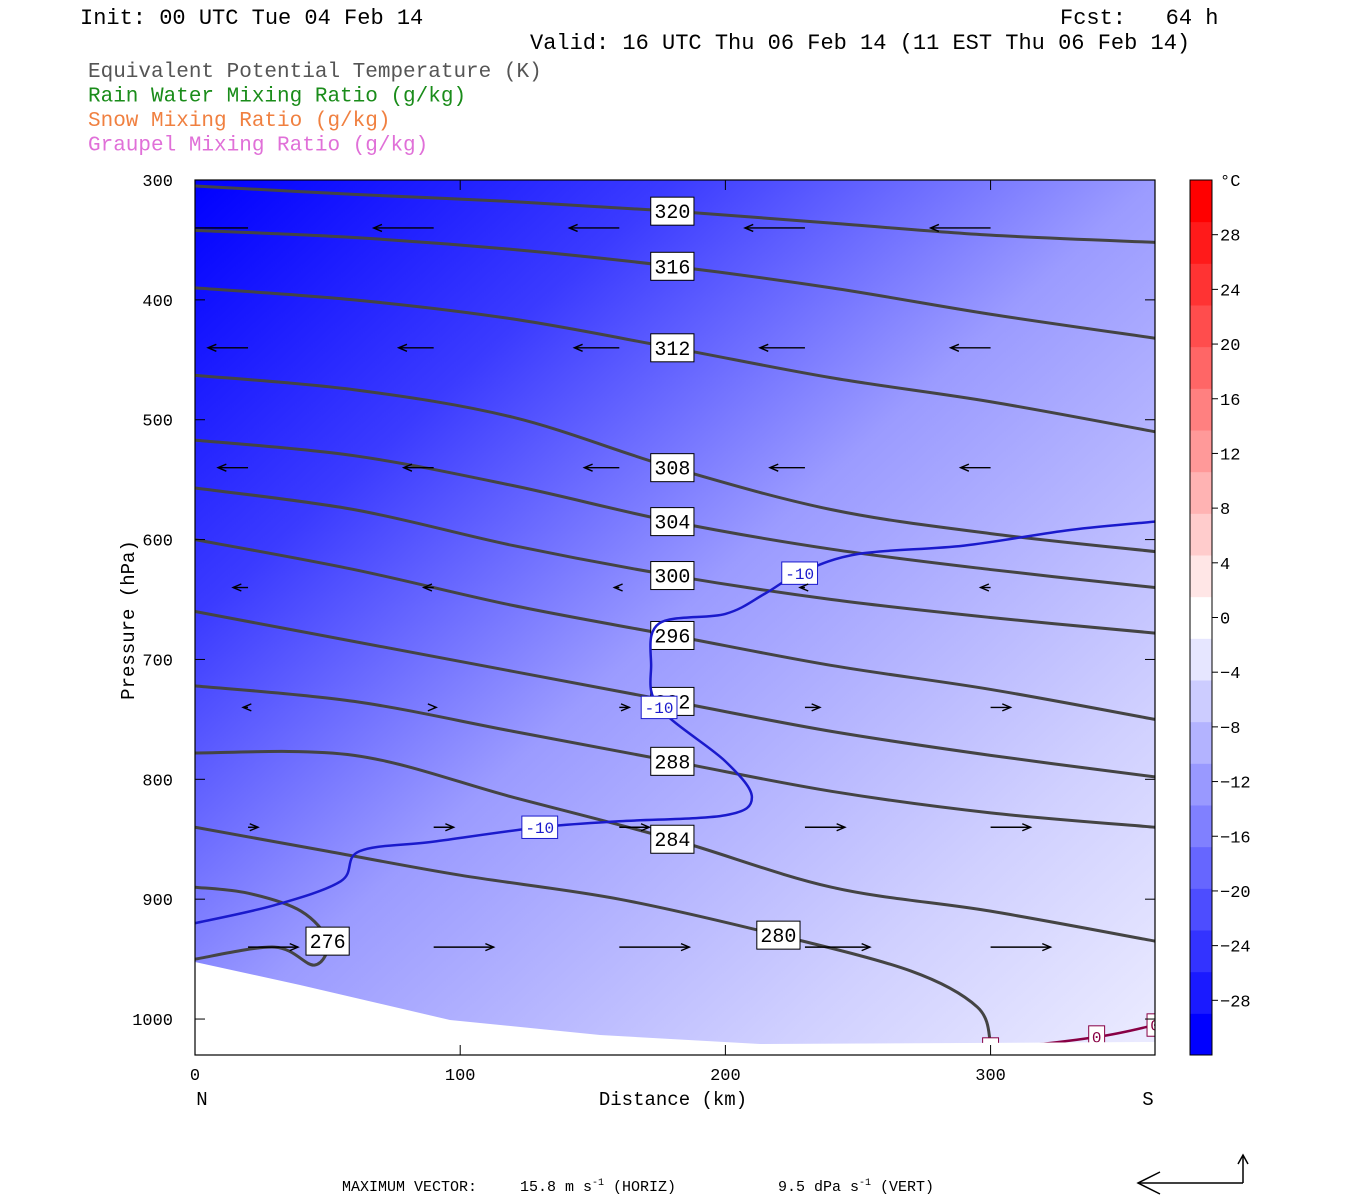 Image resolution: width=1350 pixels, height=1200 pixels. Describe the element at coordinates (594, 934) in the screenshot. I see `theta-e-contour` at that location.